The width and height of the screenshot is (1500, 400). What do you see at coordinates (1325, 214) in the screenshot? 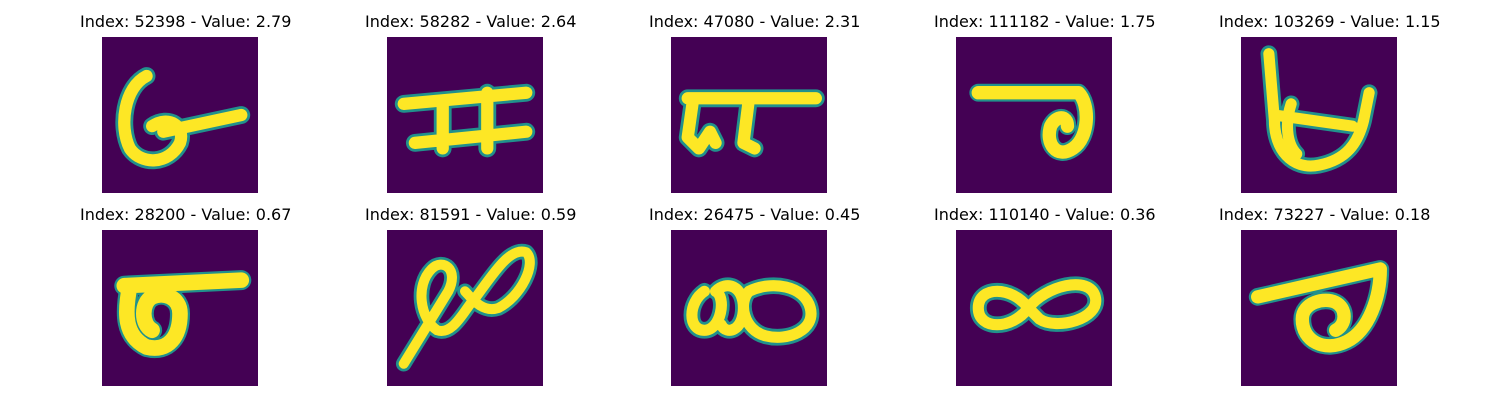
I see `panel-title: Index: 73227 - Value: 0.18` at bounding box center [1325, 214].